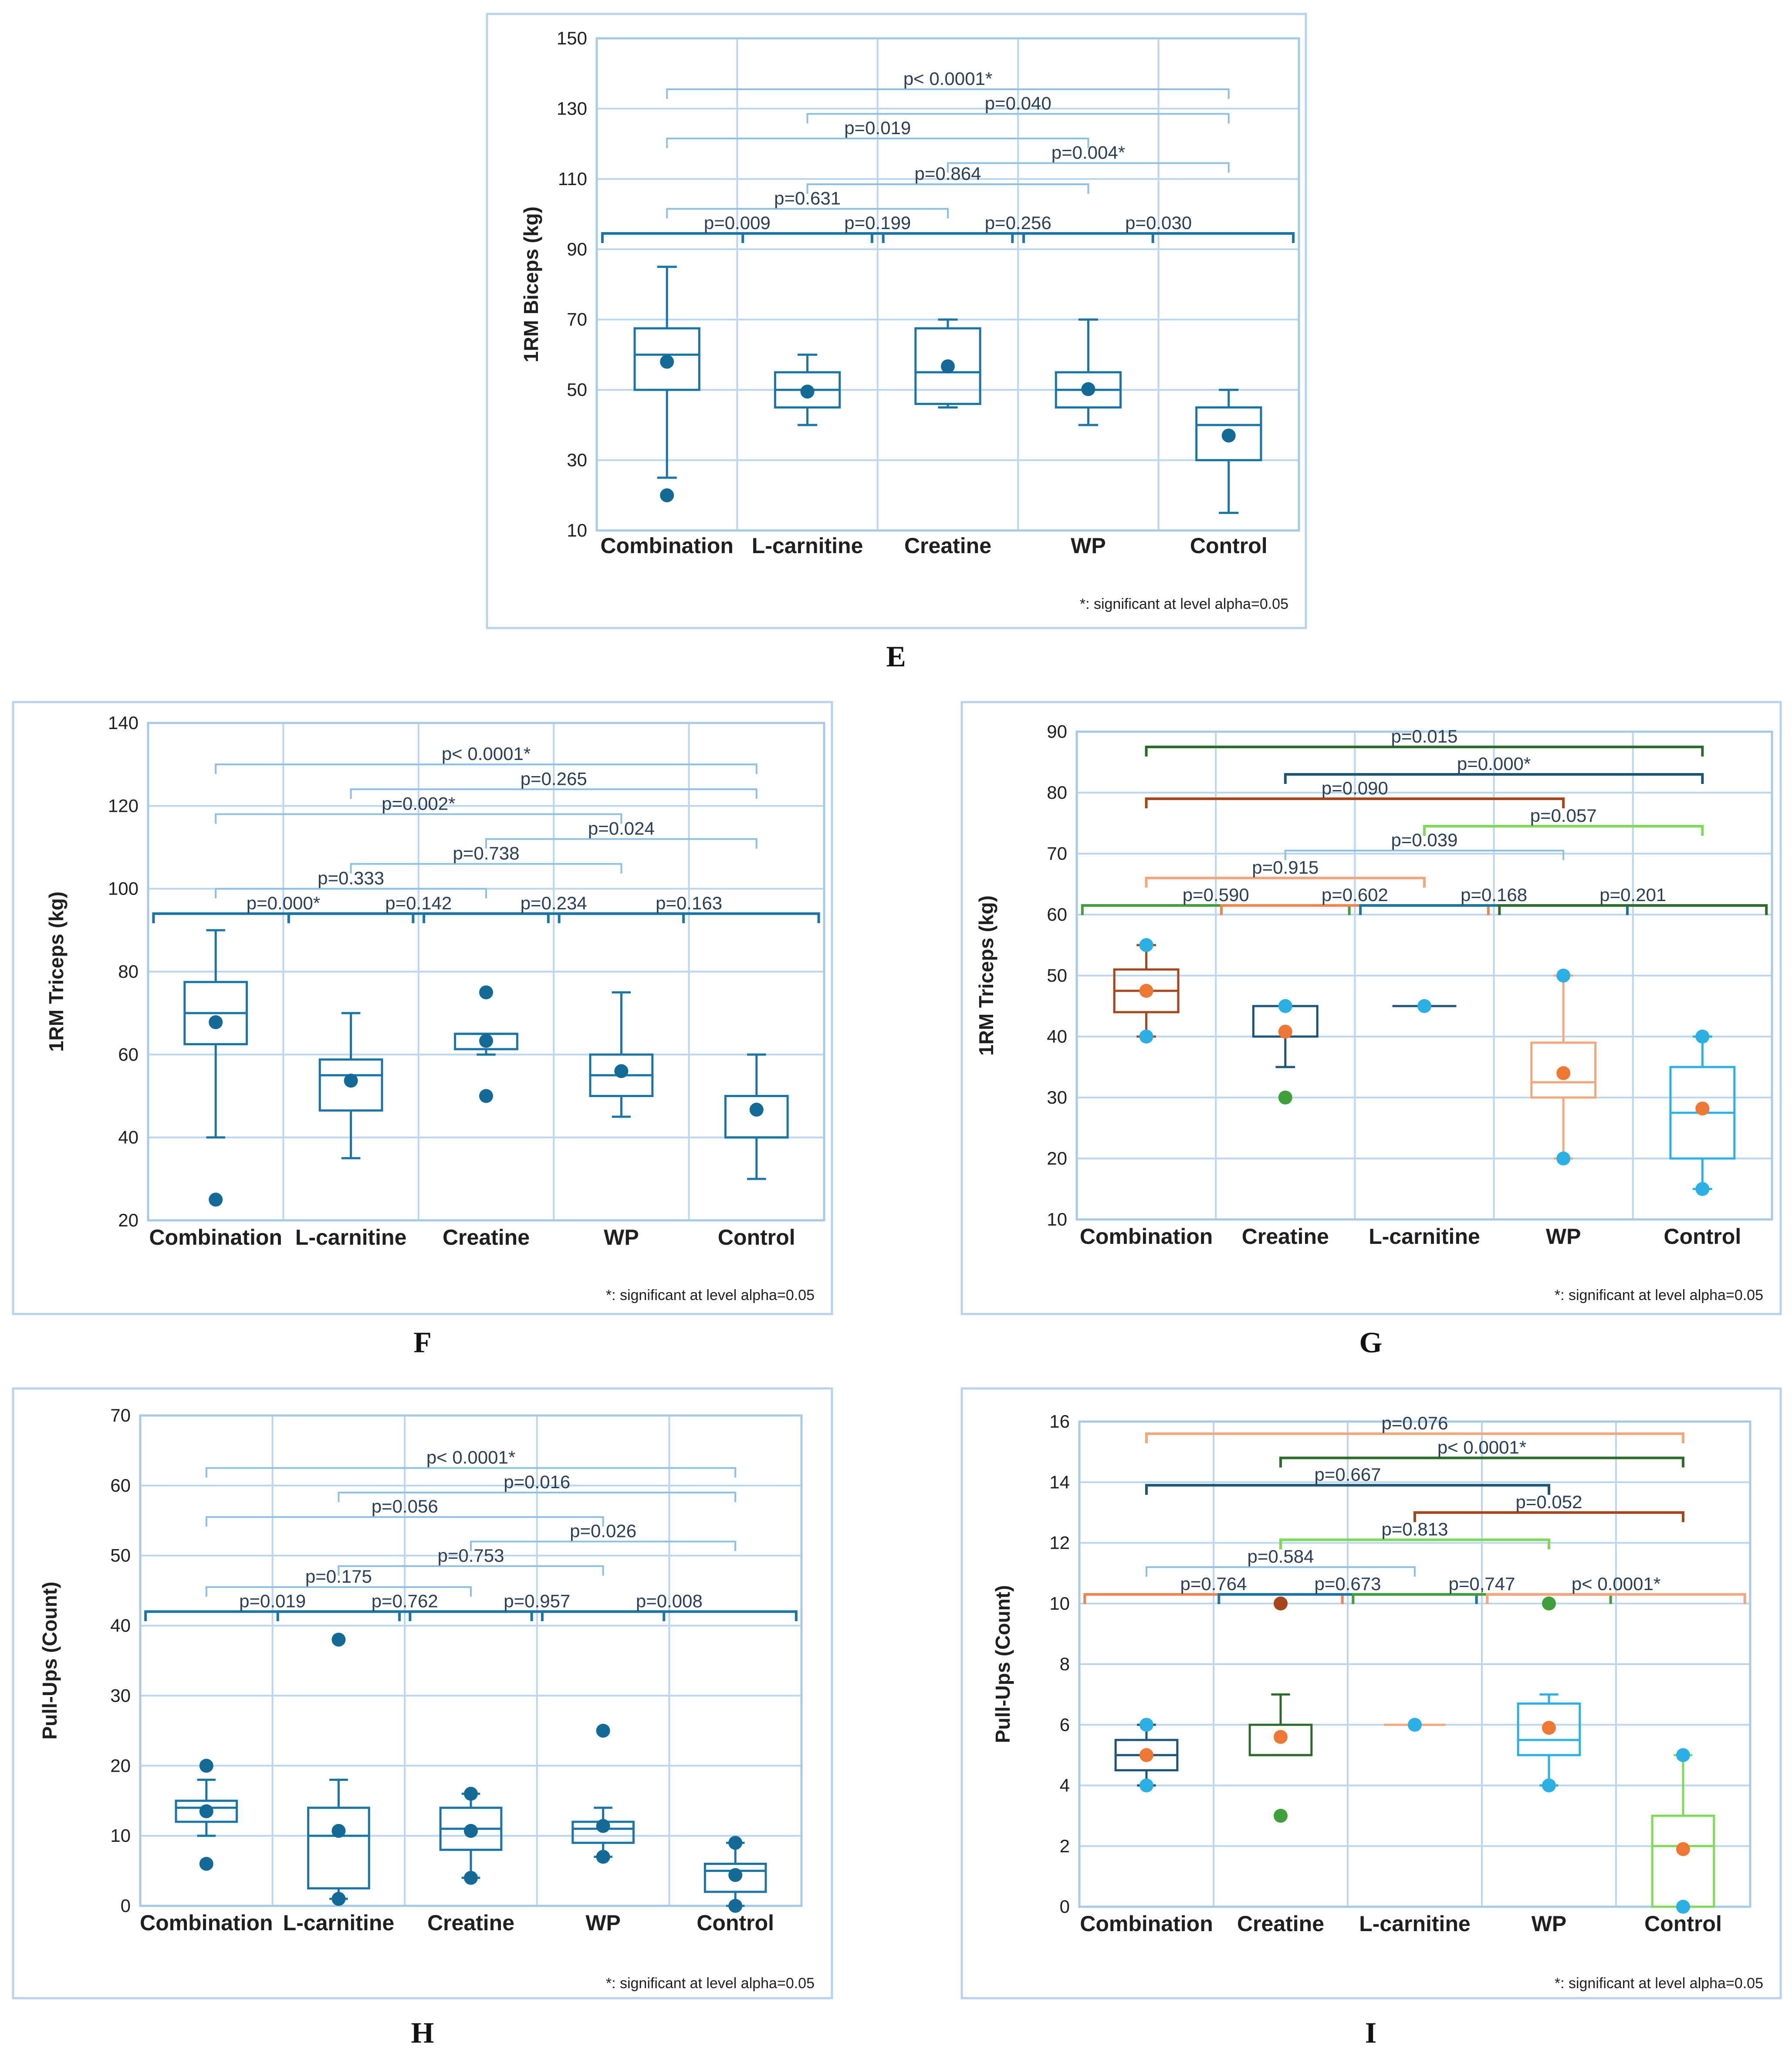 This screenshot has height=2067, width=1792. What do you see at coordinates (1057, 915) in the screenshot?
I see `y-tick-label: 60` at bounding box center [1057, 915].